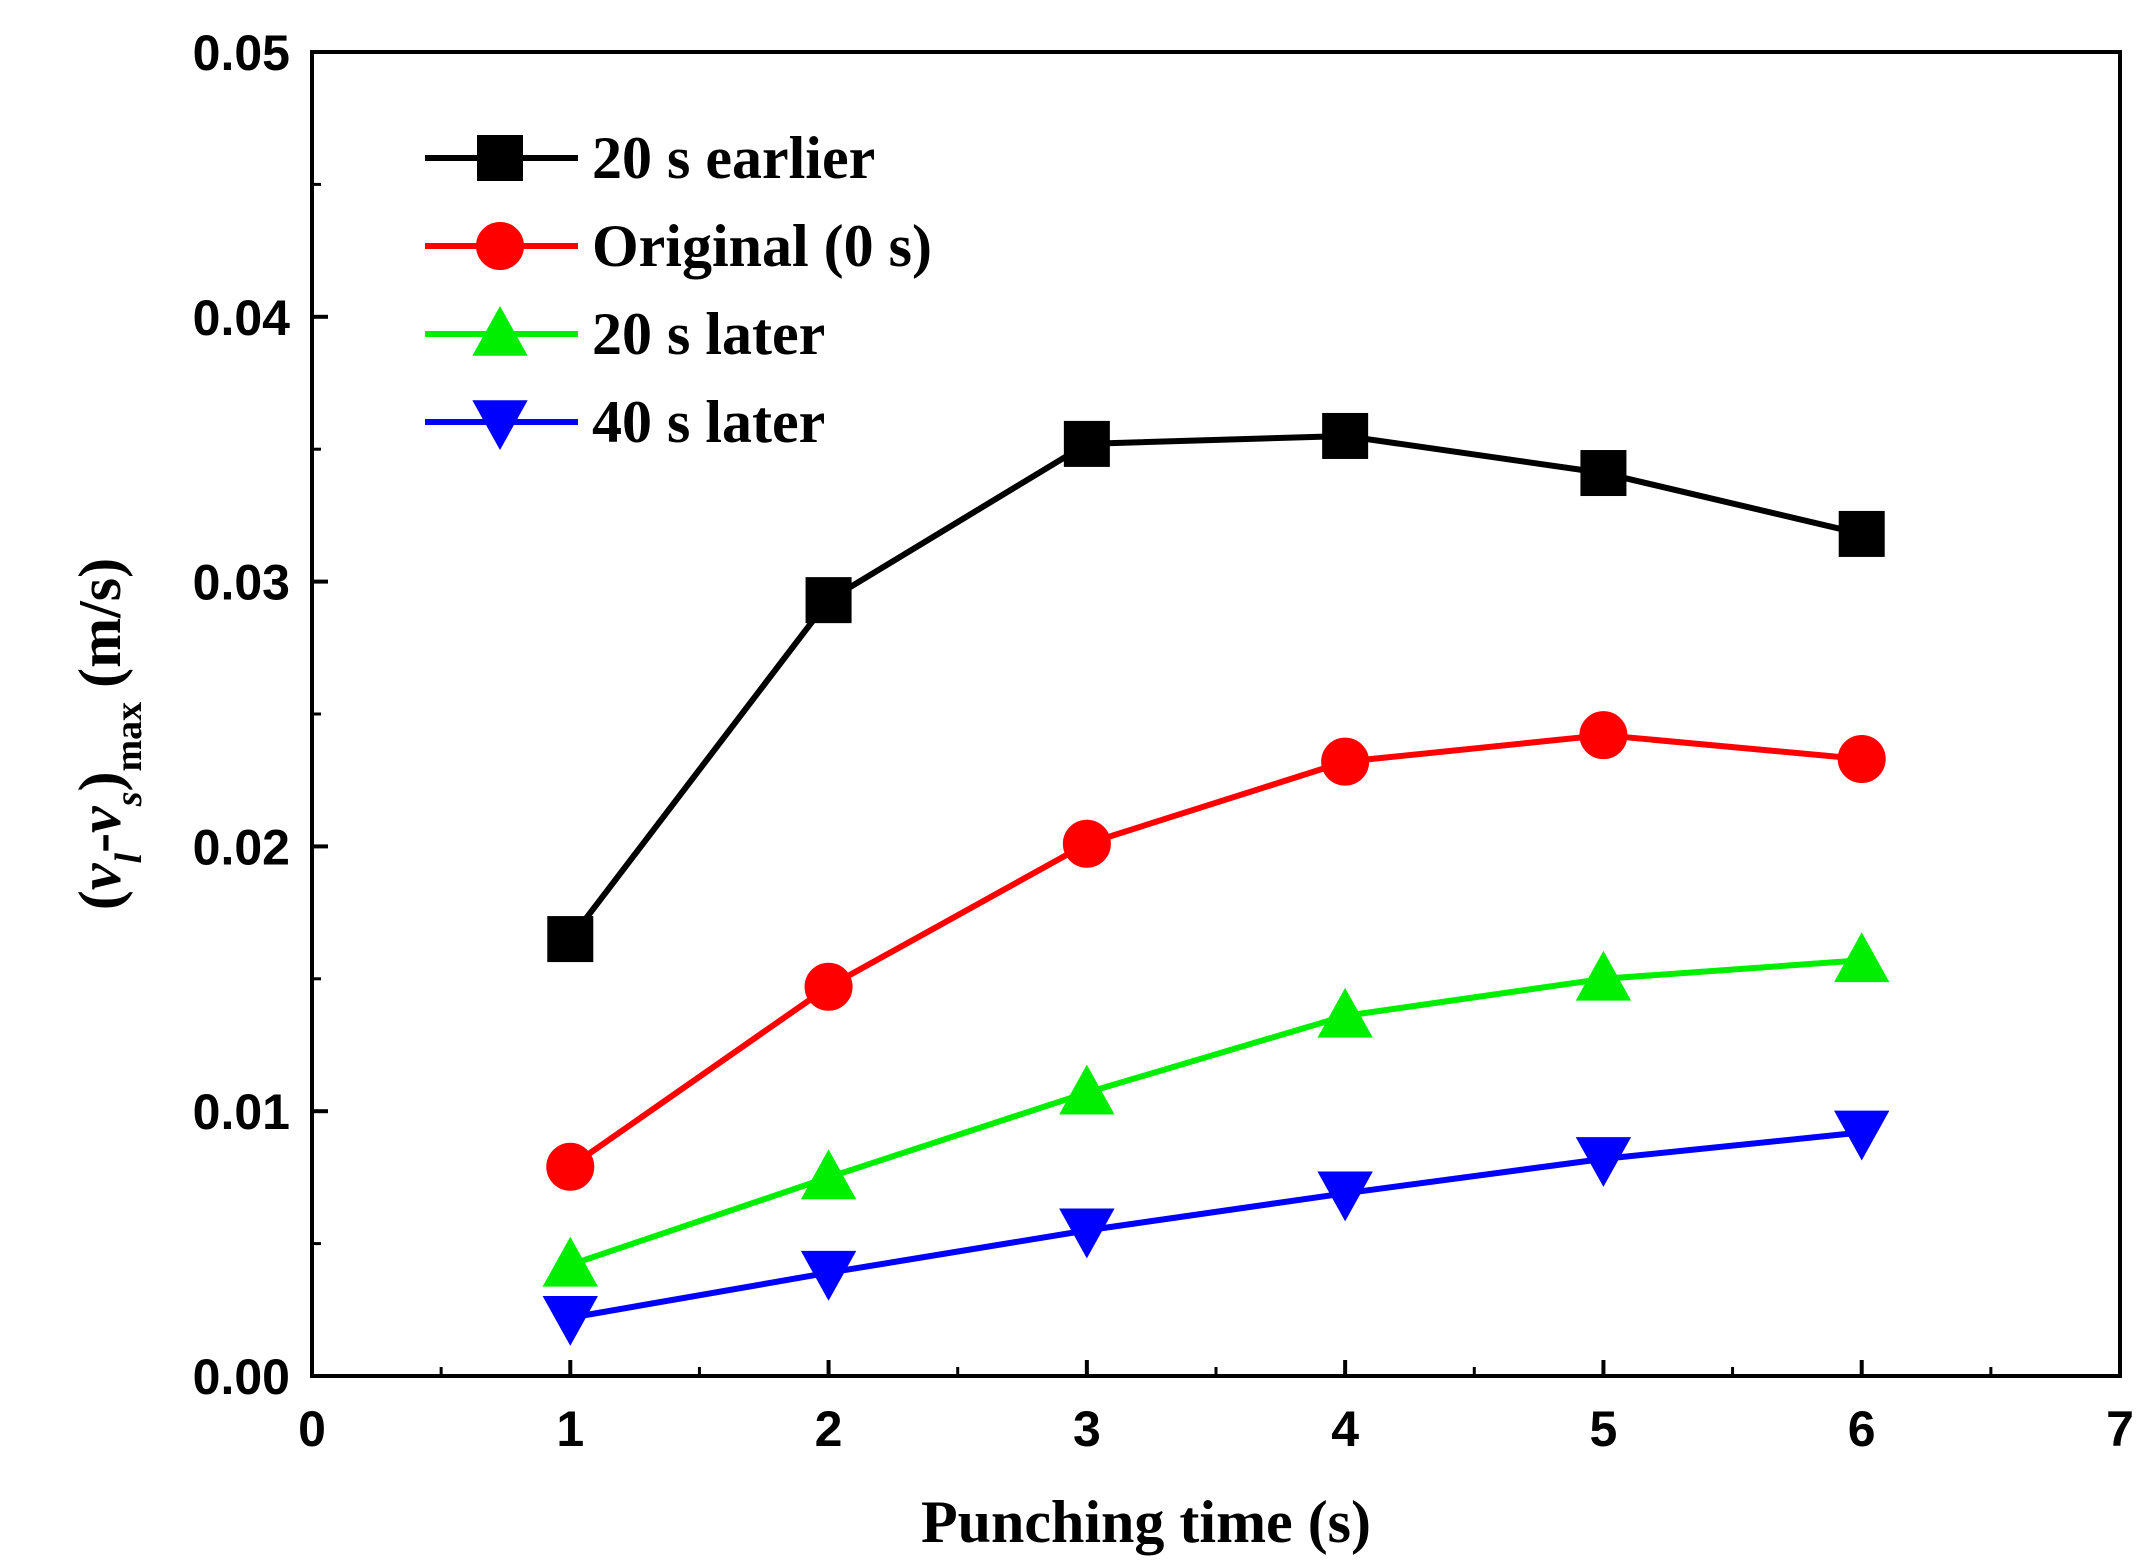  I want to click on ylabel-sub-max: max, so click(129, 737).